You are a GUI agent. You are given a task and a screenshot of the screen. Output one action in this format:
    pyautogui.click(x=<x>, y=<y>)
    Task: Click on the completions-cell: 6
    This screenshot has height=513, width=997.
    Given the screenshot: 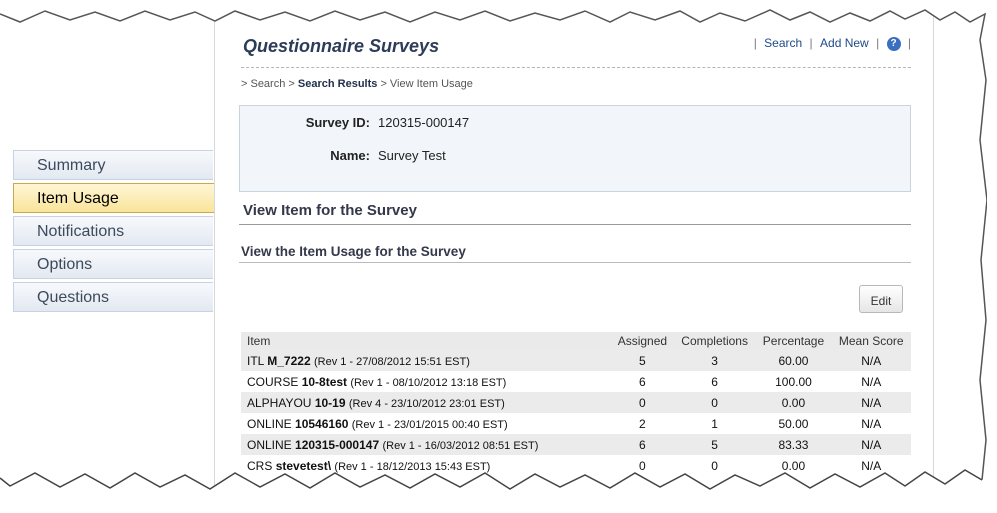 What is the action you would take?
    pyautogui.click(x=714, y=381)
    